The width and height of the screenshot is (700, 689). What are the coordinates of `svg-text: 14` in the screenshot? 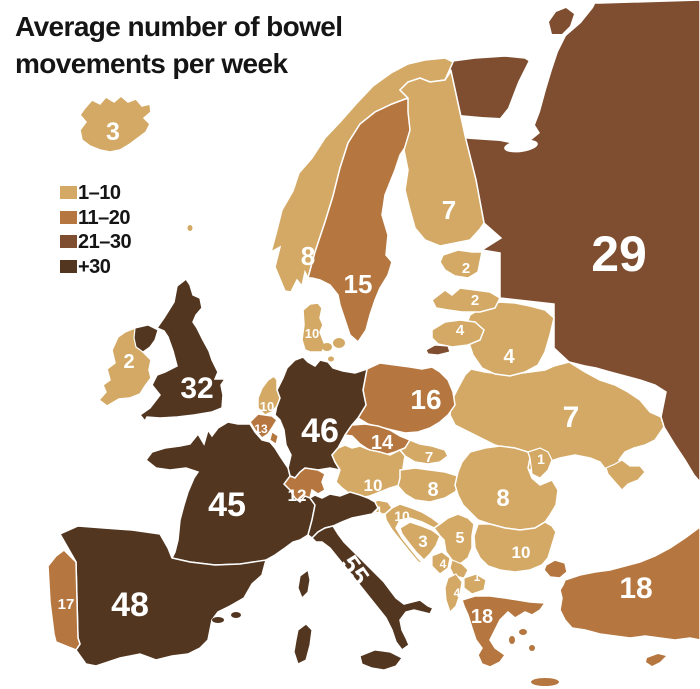 It's located at (382, 443).